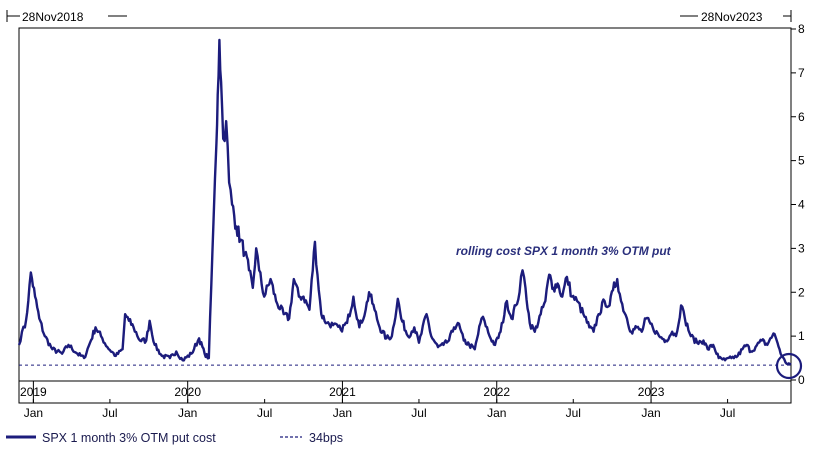 The width and height of the screenshot is (827, 449). What do you see at coordinates (326, 438) in the screenshot?
I see `legend-label-threshold: 34bps` at bounding box center [326, 438].